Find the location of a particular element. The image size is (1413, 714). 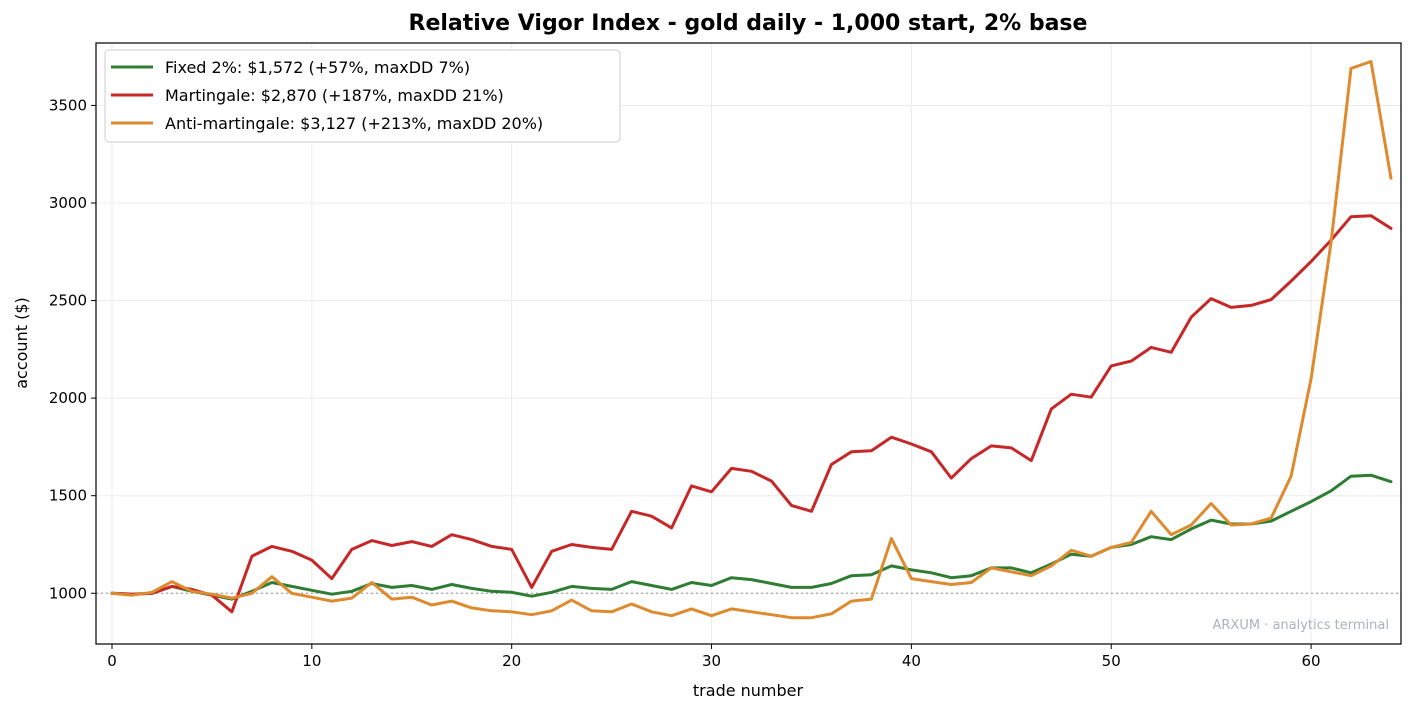

y-tick-label: 2000 is located at coordinates (68, 398).